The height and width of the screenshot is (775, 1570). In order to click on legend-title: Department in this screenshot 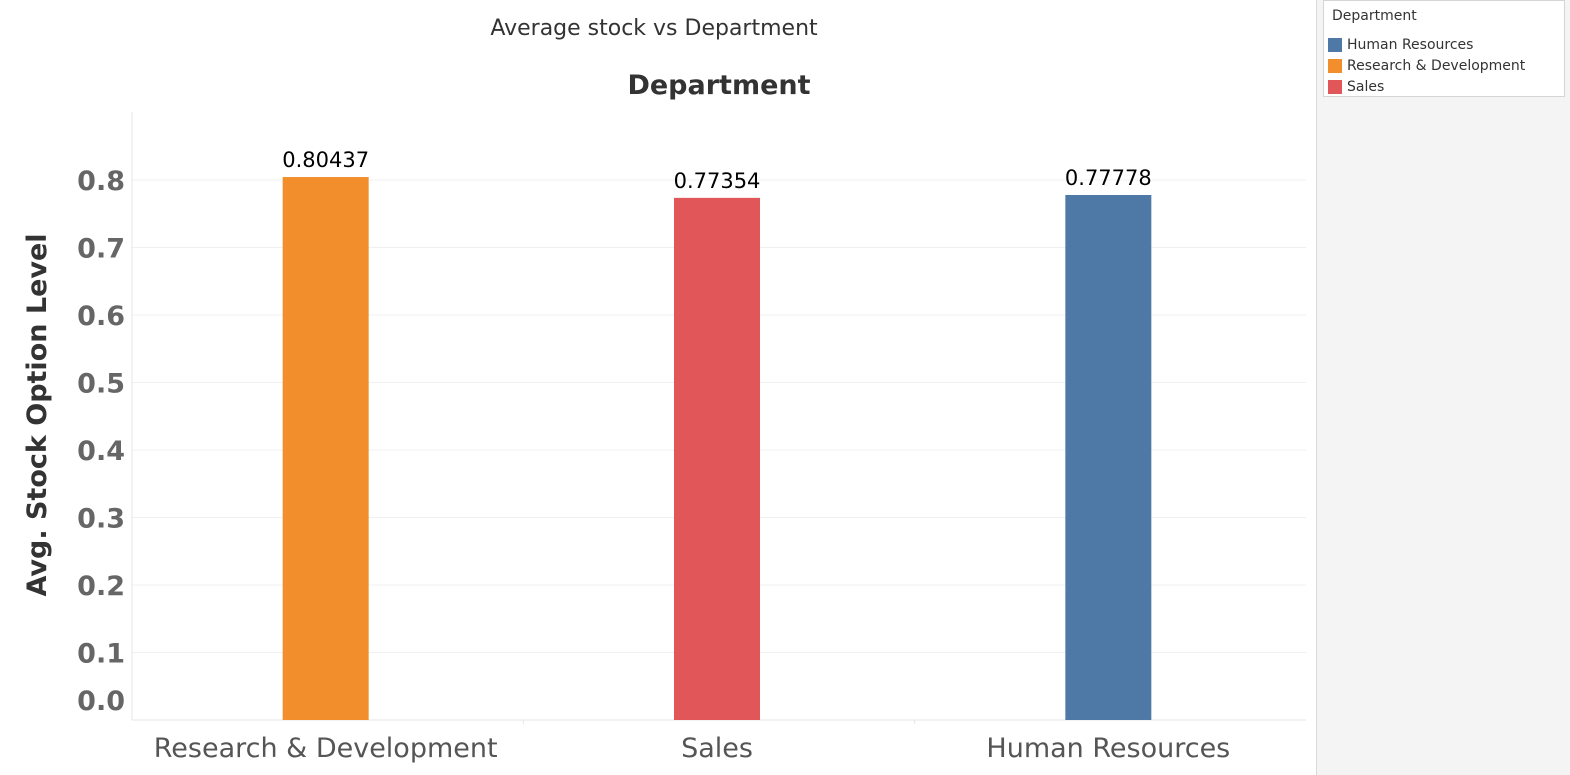, I will do `click(1374, 16)`.